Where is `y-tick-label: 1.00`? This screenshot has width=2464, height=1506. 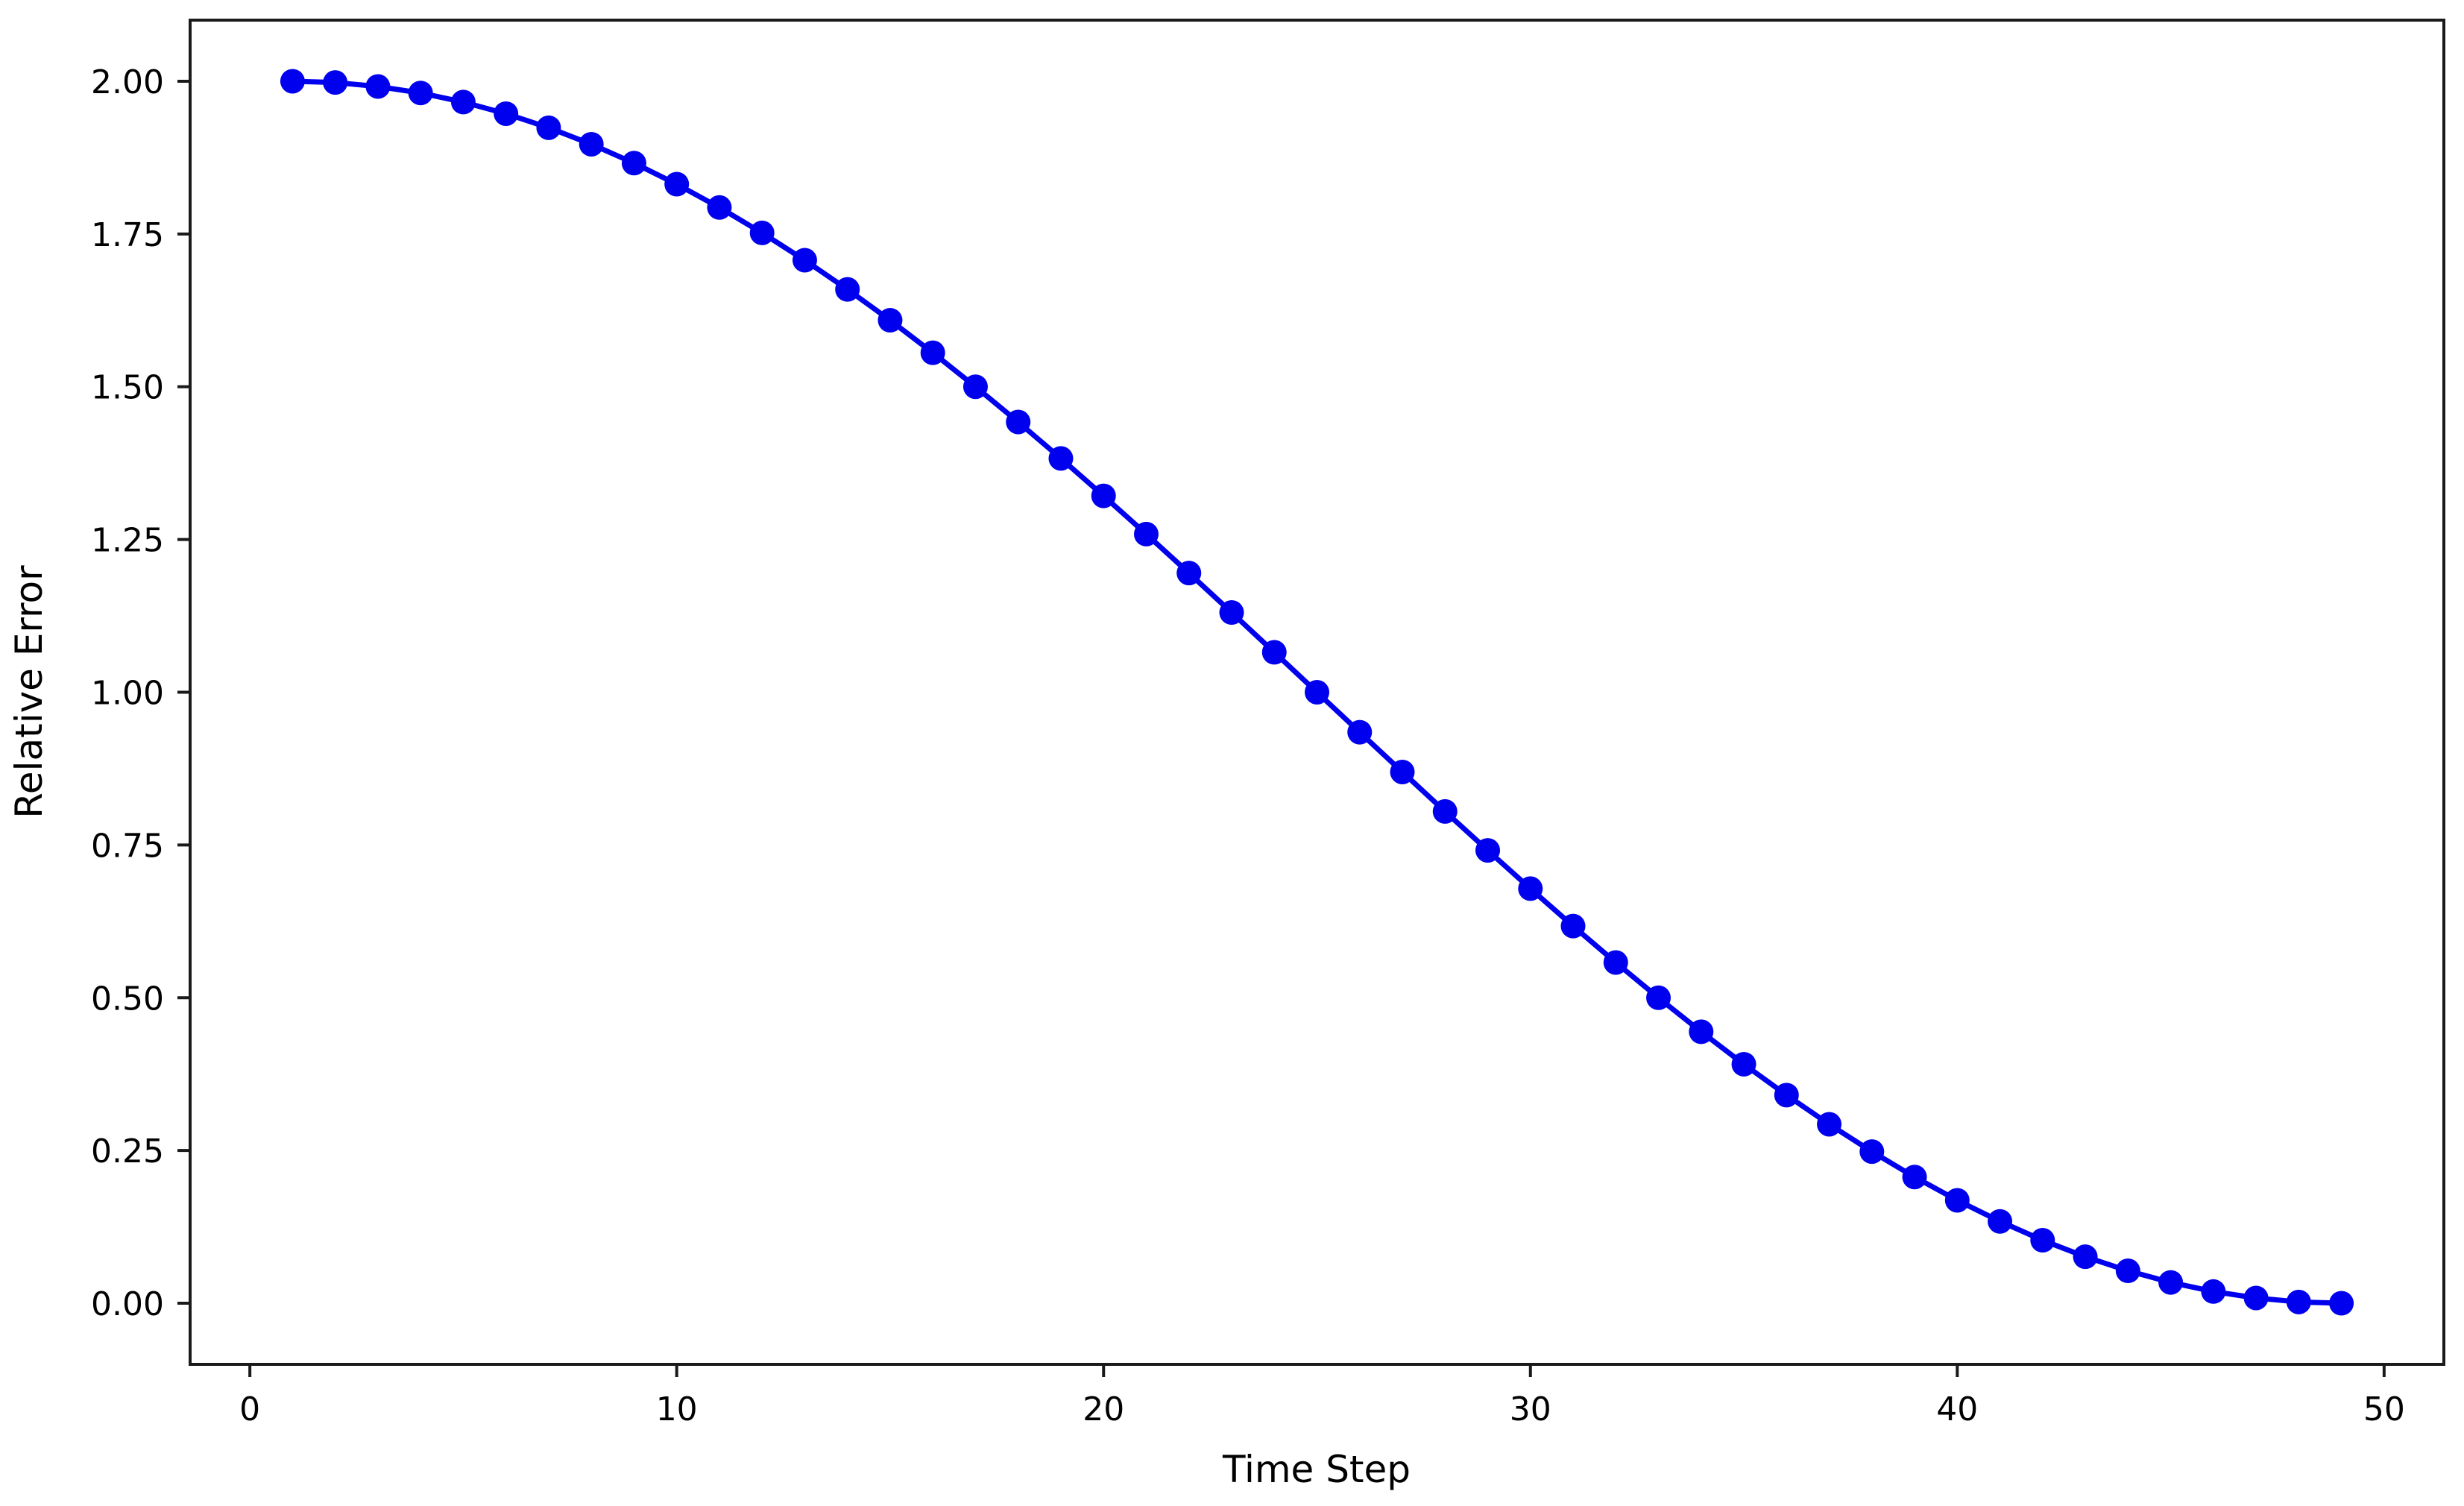
y-tick-label: 1.00 is located at coordinates (127, 694).